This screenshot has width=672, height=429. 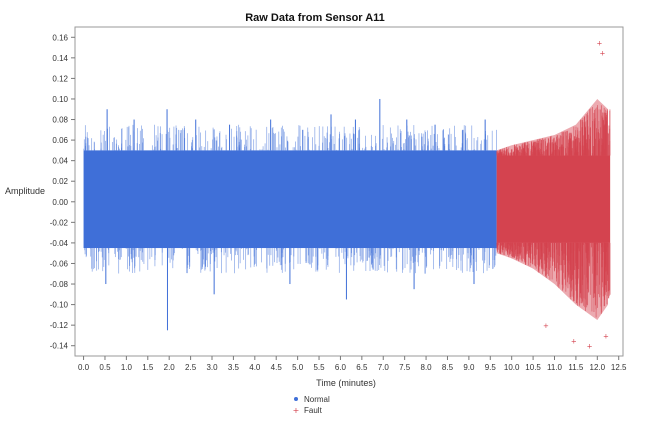 I want to click on x-tick-label: 5.5, so click(x=319, y=367).